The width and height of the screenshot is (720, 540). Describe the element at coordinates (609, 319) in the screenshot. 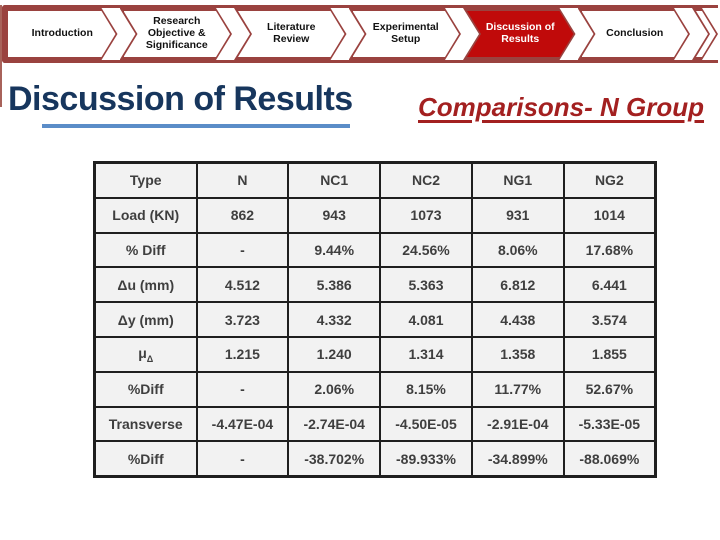

I see `table-cell: 3.574` at that location.